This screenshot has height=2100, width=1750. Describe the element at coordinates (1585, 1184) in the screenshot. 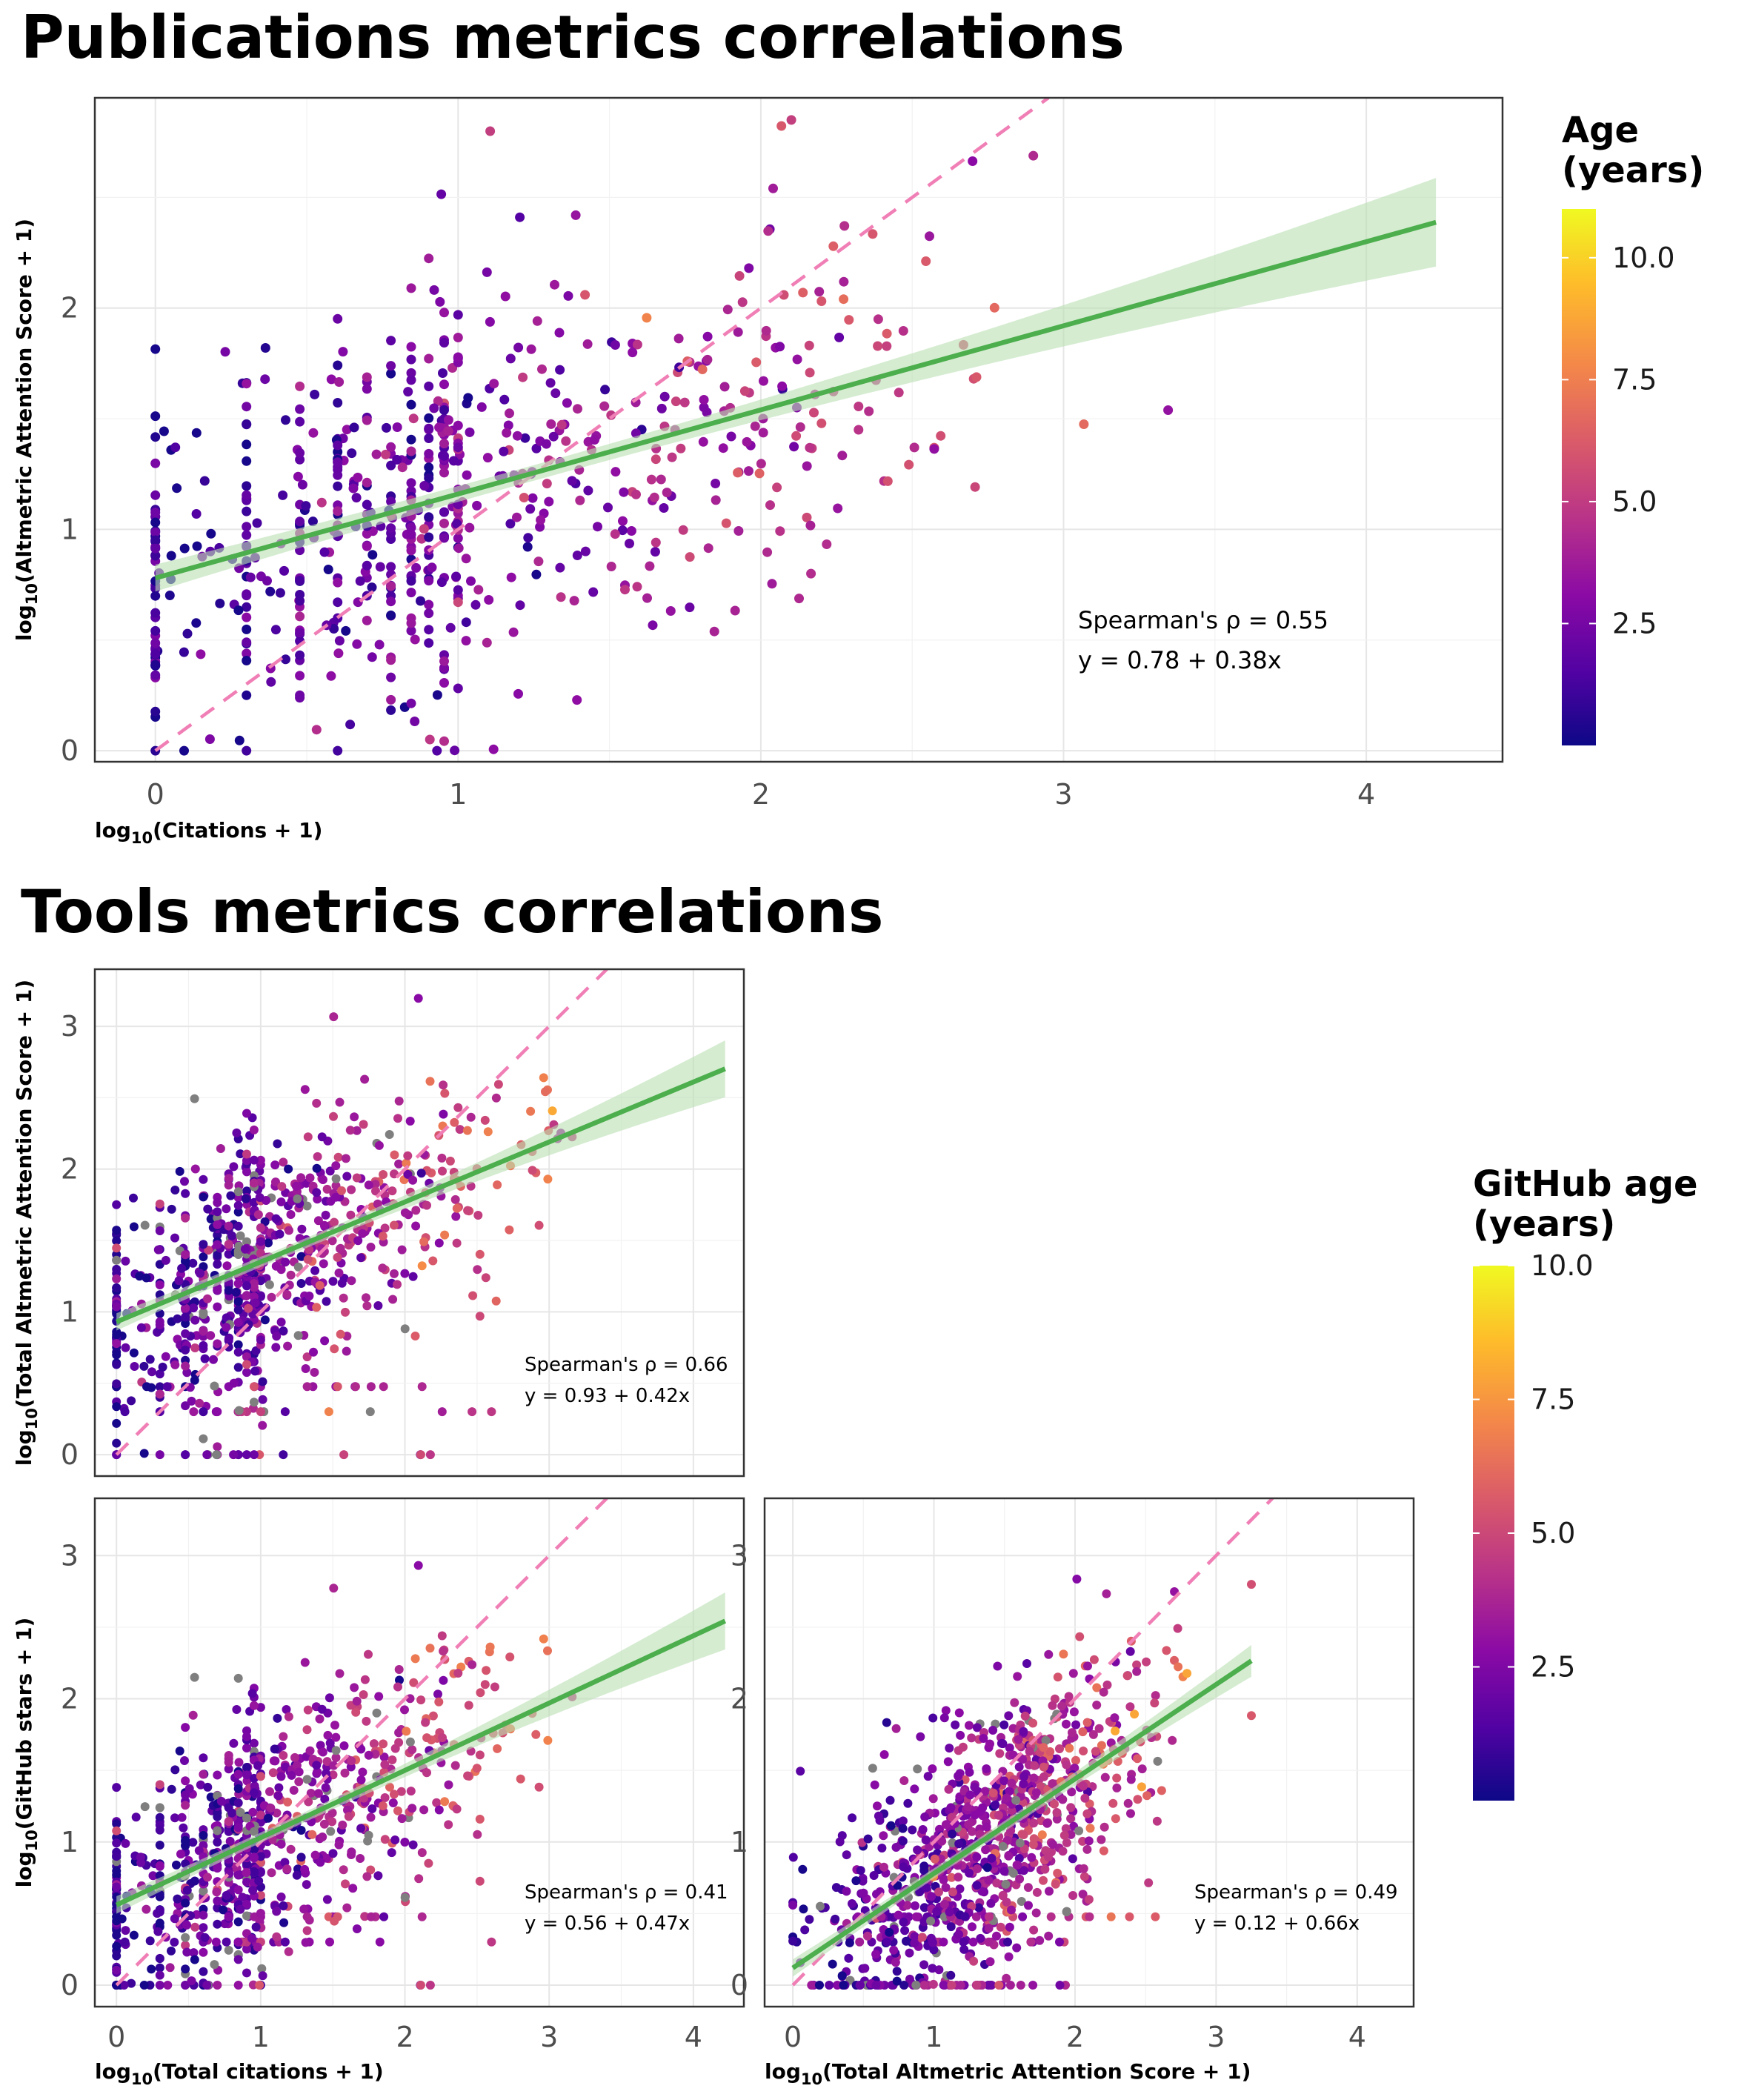

I see `github-age-legend-title-line1: GitHub age` at that location.